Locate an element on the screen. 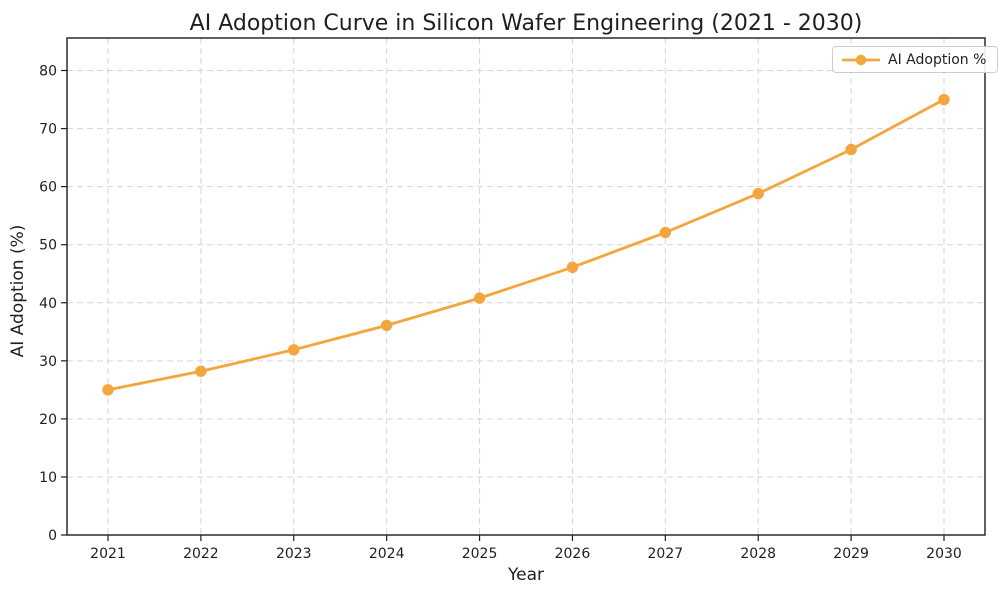 This screenshot has width=1000, height=600. x-tick-label: 2026 is located at coordinates (573, 554).